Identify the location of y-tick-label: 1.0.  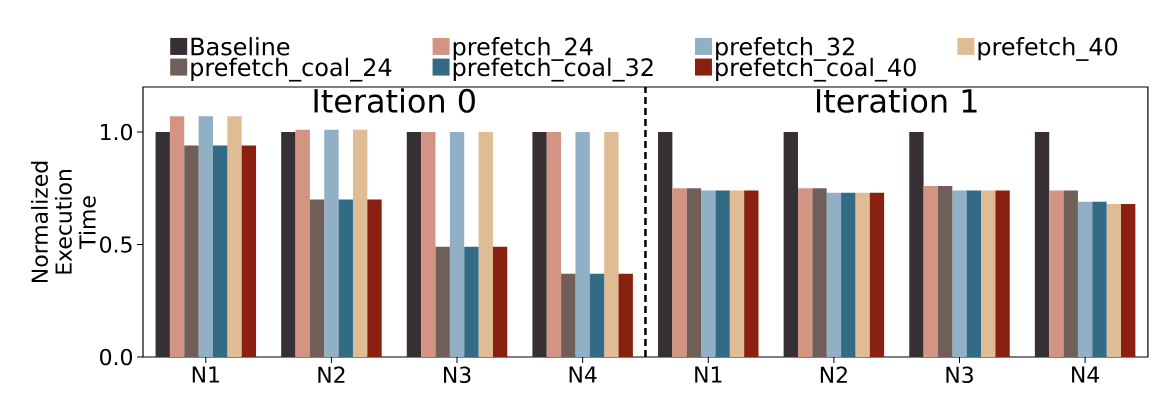
(117, 132).